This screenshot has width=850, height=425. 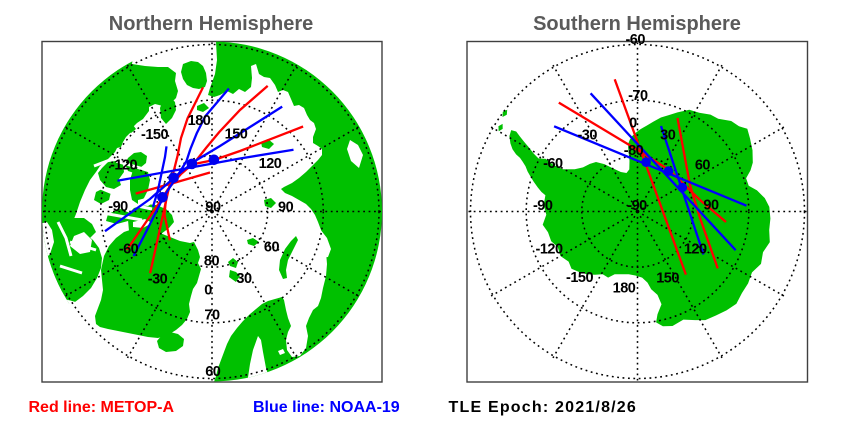 I want to click on svg-text: 70, so click(x=212, y=316).